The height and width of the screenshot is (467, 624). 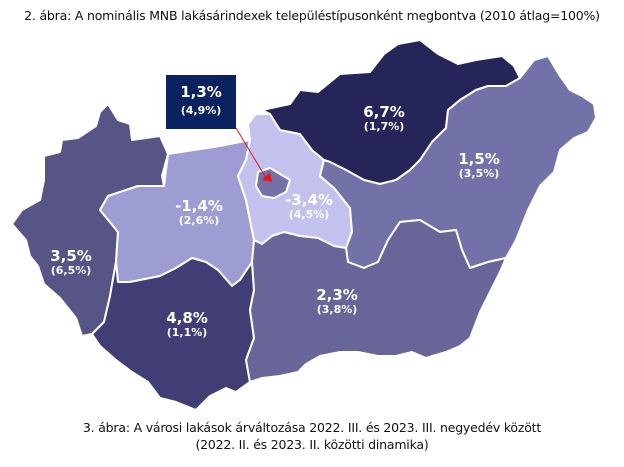 What do you see at coordinates (384, 112) in the screenshot?
I see `northern-value: 6,7%` at bounding box center [384, 112].